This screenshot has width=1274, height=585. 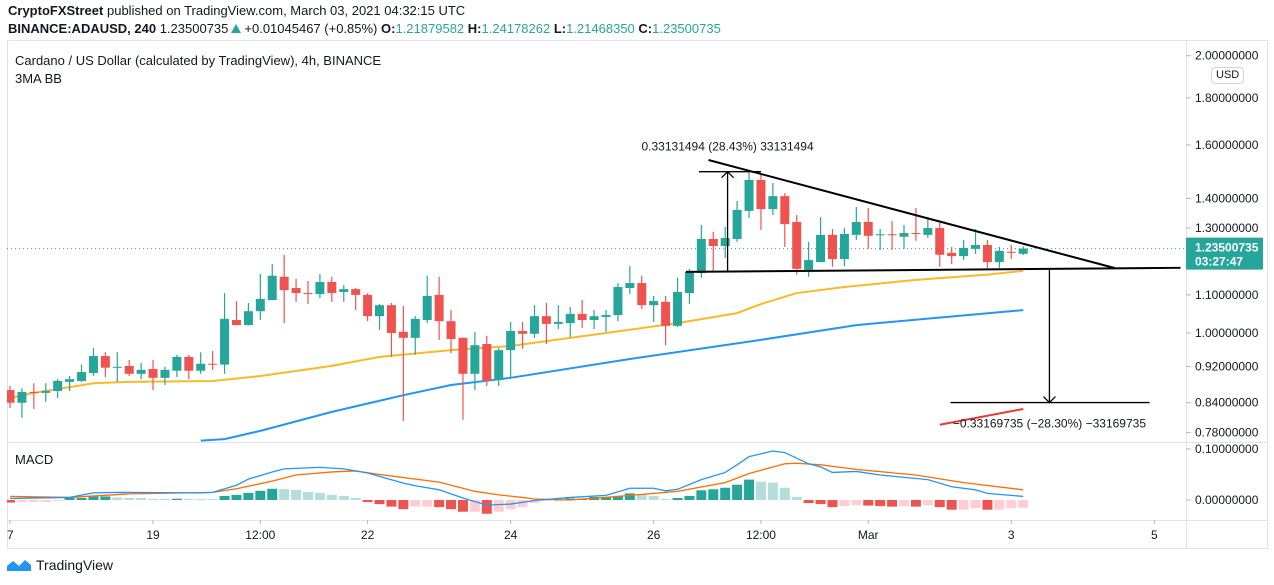 What do you see at coordinates (933, 269) in the screenshot?
I see `triangle-support-line` at bounding box center [933, 269].